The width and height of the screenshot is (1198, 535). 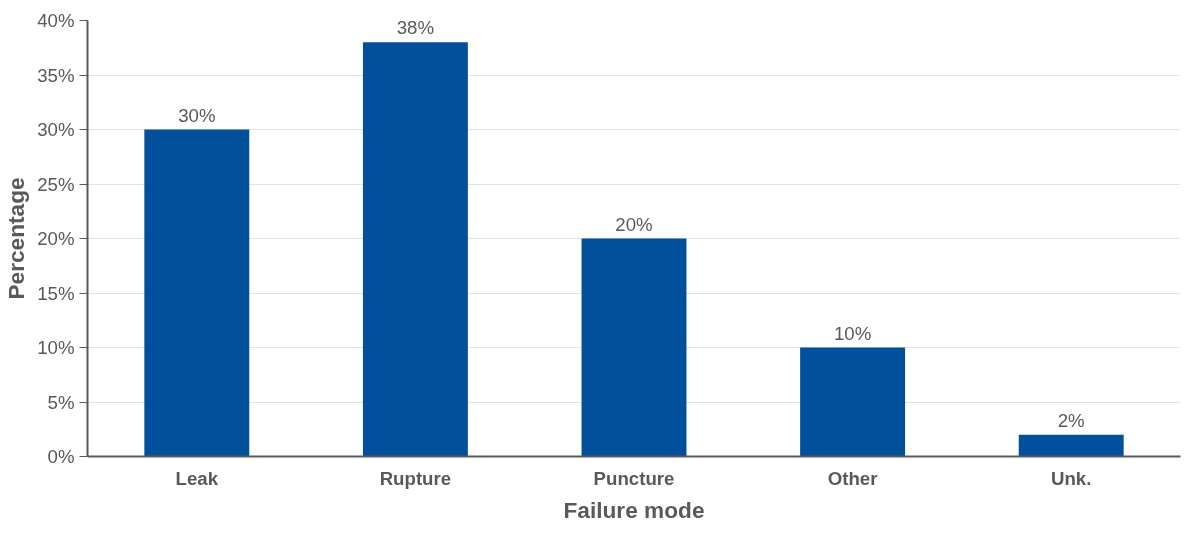 What do you see at coordinates (56, 129) in the screenshot?
I see `y-tick-label: 30%` at bounding box center [56, 129].